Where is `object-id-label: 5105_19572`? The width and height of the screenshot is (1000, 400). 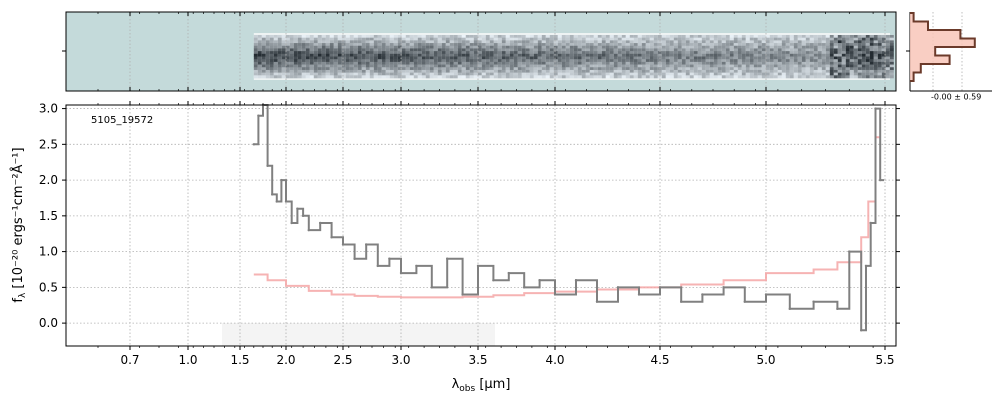 object-id-label: 5105_19572 is located at coordinates (122, 120).